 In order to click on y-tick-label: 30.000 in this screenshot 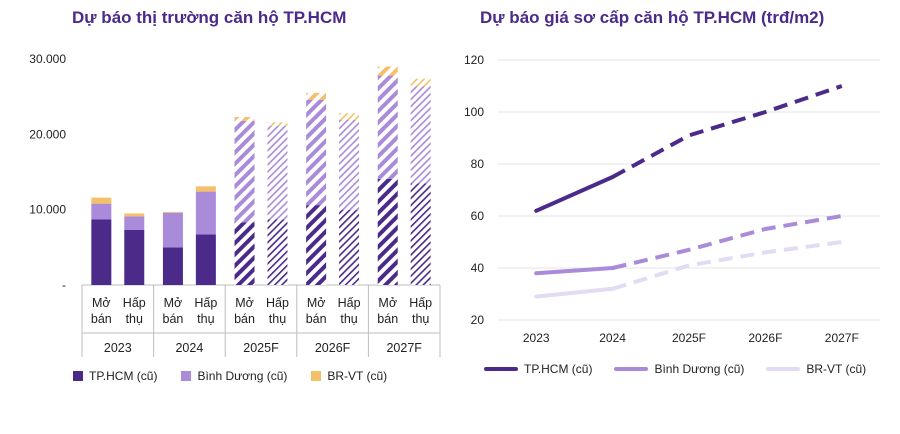, I will do `click(47, 59)`.